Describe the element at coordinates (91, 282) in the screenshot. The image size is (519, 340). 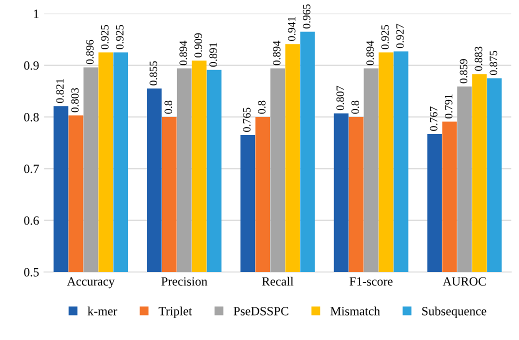
I see `x-tick-label: Accuracy` at that location.